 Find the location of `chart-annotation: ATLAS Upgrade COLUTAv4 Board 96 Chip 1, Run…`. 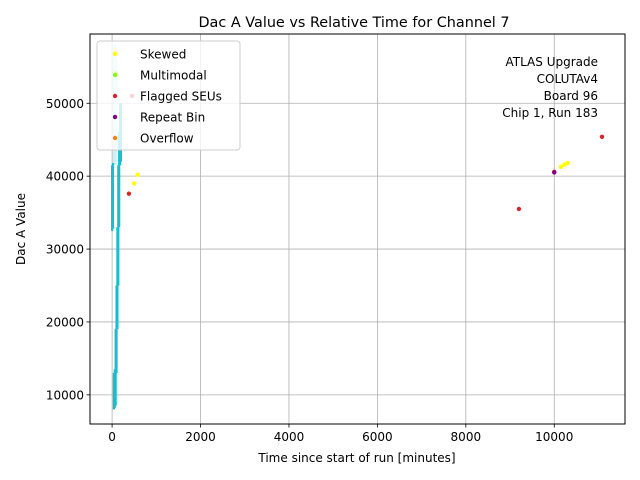

chart-annotation: ATLAS Upgrade COLUTAv4 Board 96 Chip 1, Run… is located at coordinates (550, 87).